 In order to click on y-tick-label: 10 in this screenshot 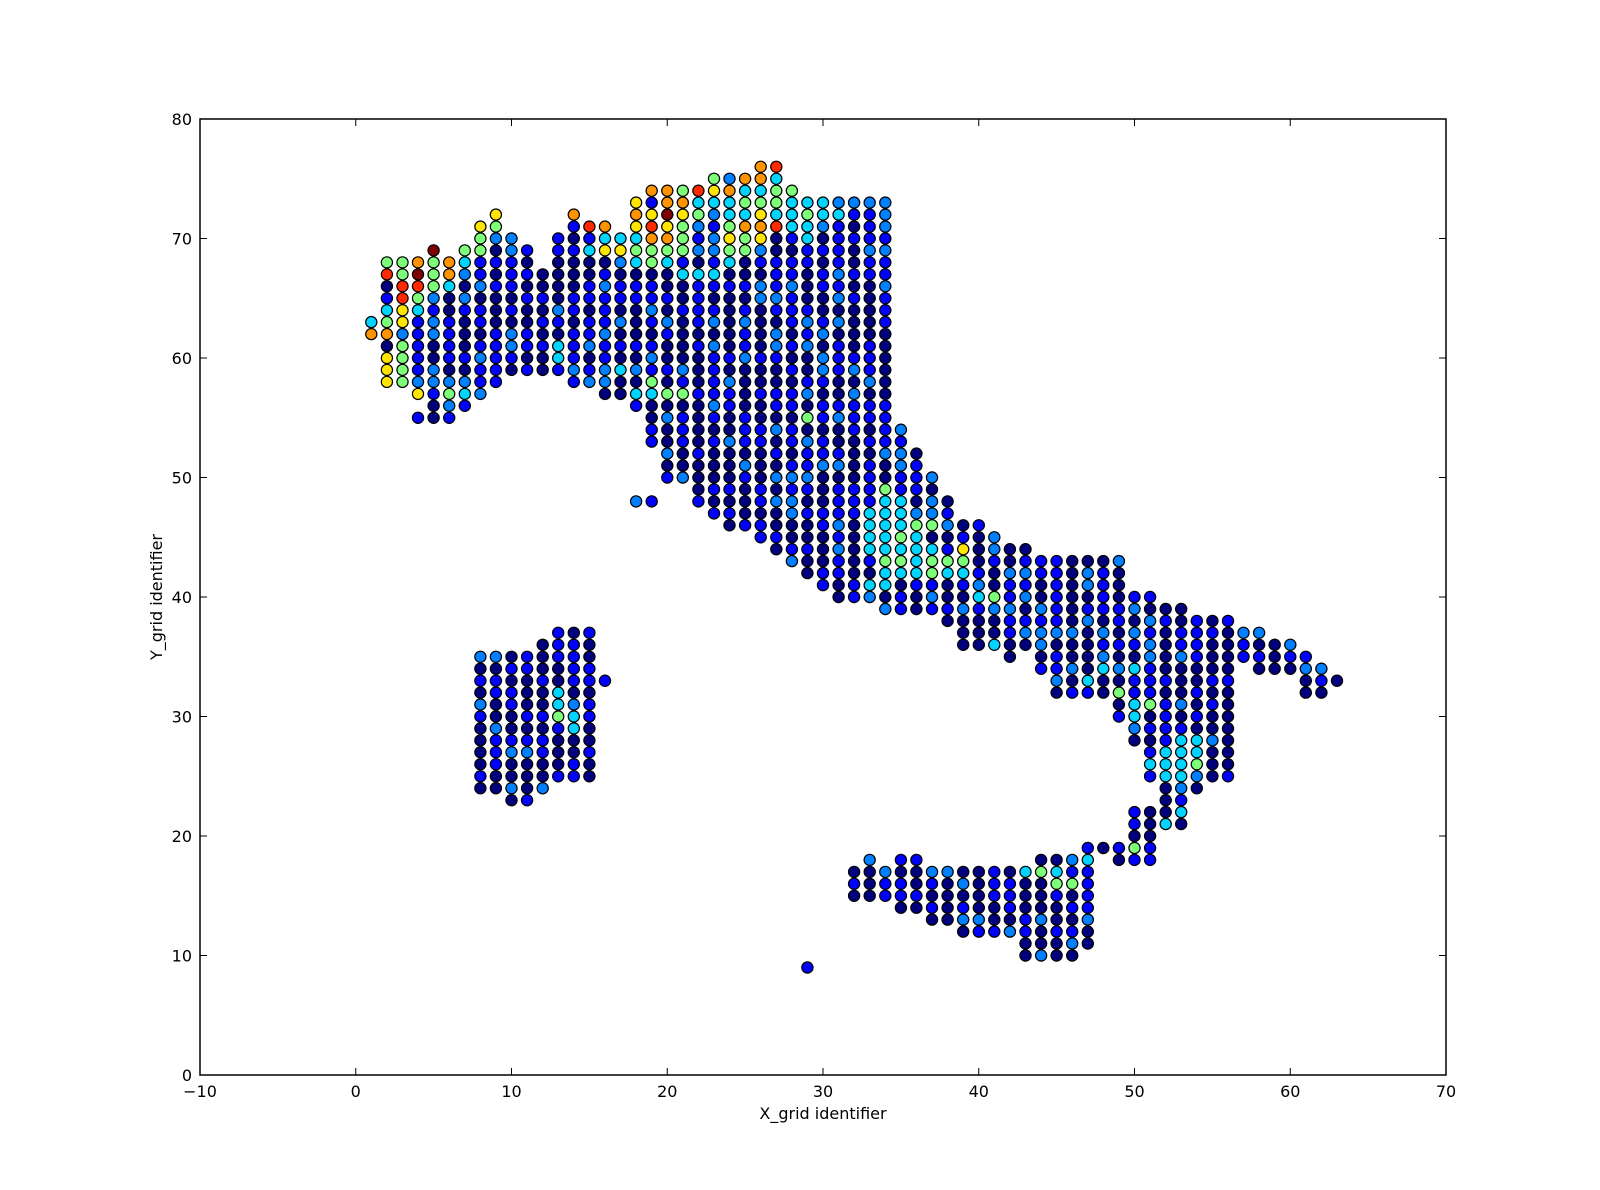, I will do `click(182, 956)`.